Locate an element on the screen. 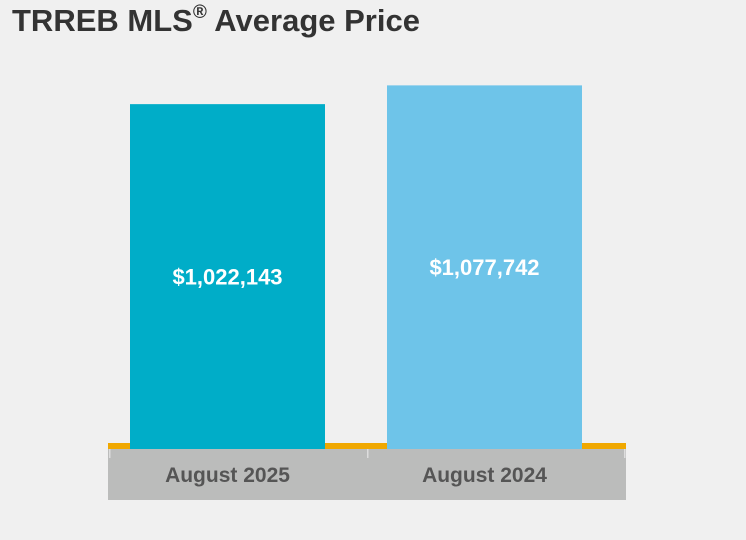 The image size is (746, 540). category-label-1: August 2025 is located at coordinates (227, 475).